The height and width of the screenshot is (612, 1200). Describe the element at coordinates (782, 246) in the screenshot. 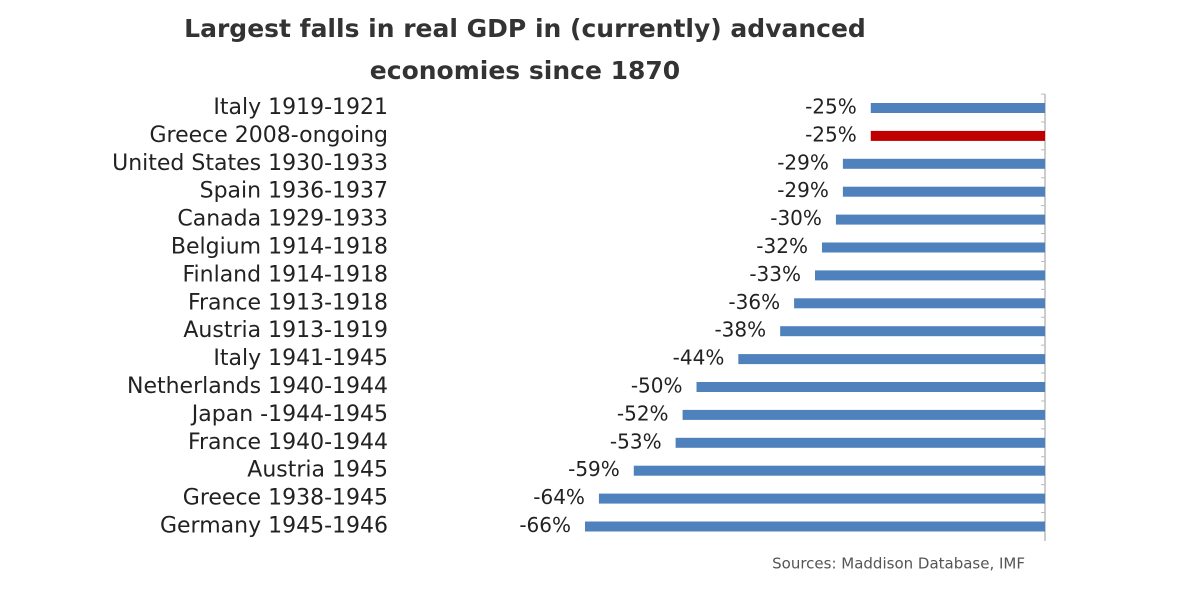

I see `value-label: -32%` at that location.